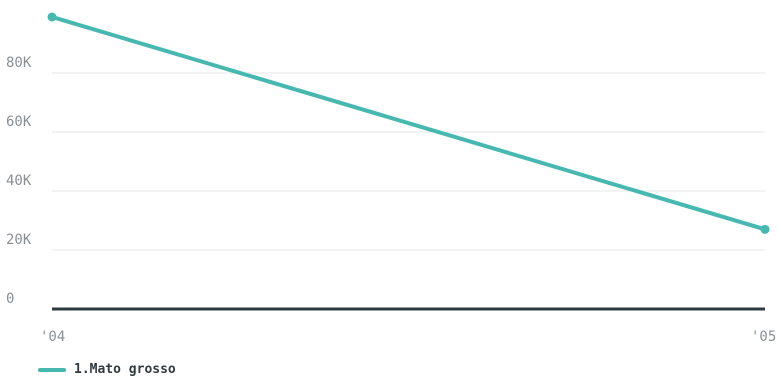 Image resolution: width=778 pixels, height=380 pixels. I want to click on x-tick-label: '04, so click(52, 337).